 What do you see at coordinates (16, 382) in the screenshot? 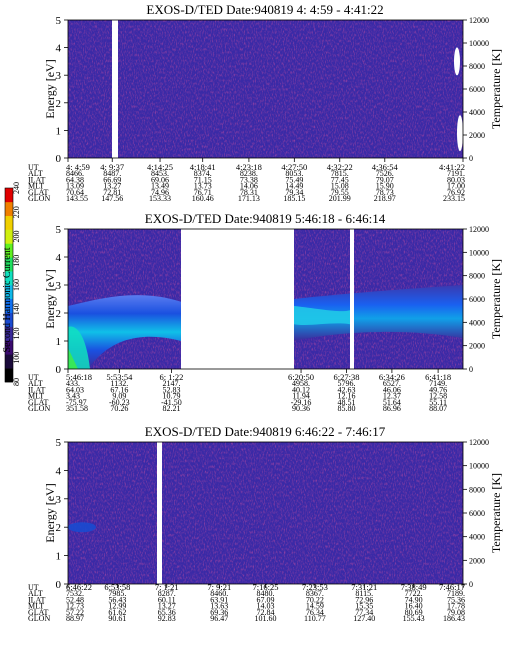
I see `colorbar-tick-label: 80` at bounding box center [16, 382].